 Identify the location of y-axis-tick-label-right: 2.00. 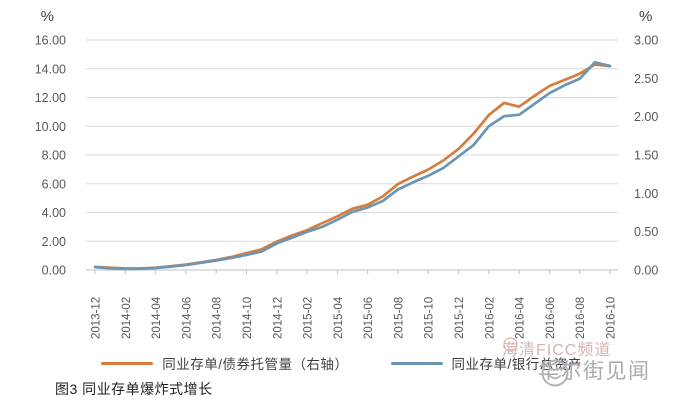
(646, 117).